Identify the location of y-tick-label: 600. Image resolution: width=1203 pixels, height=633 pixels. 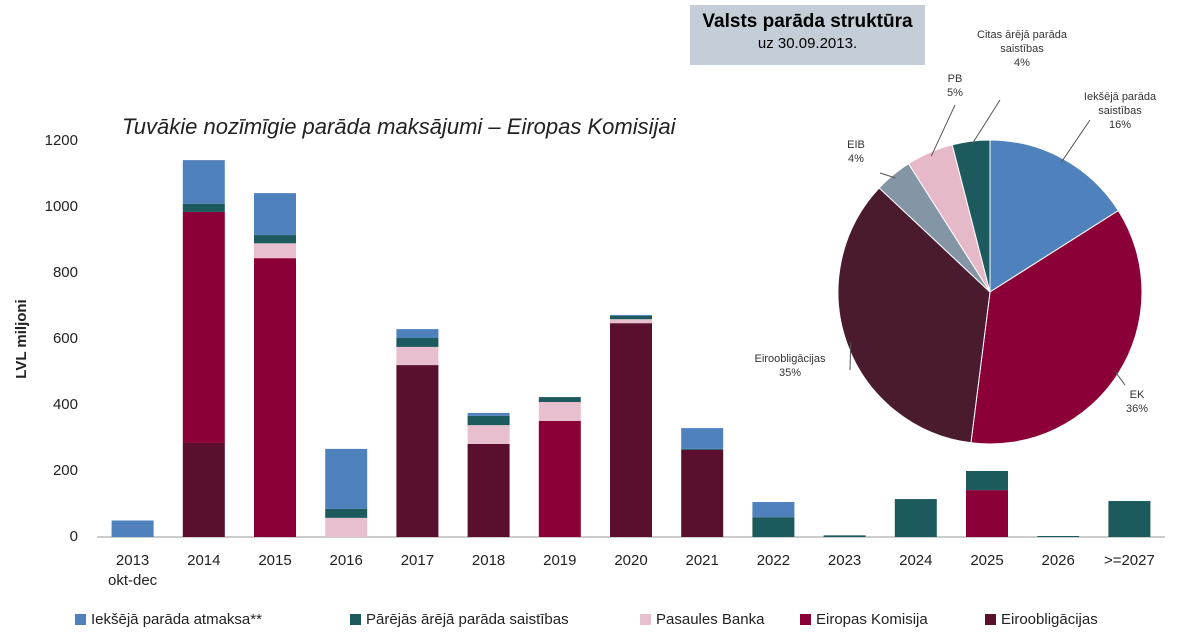
(65, 338).